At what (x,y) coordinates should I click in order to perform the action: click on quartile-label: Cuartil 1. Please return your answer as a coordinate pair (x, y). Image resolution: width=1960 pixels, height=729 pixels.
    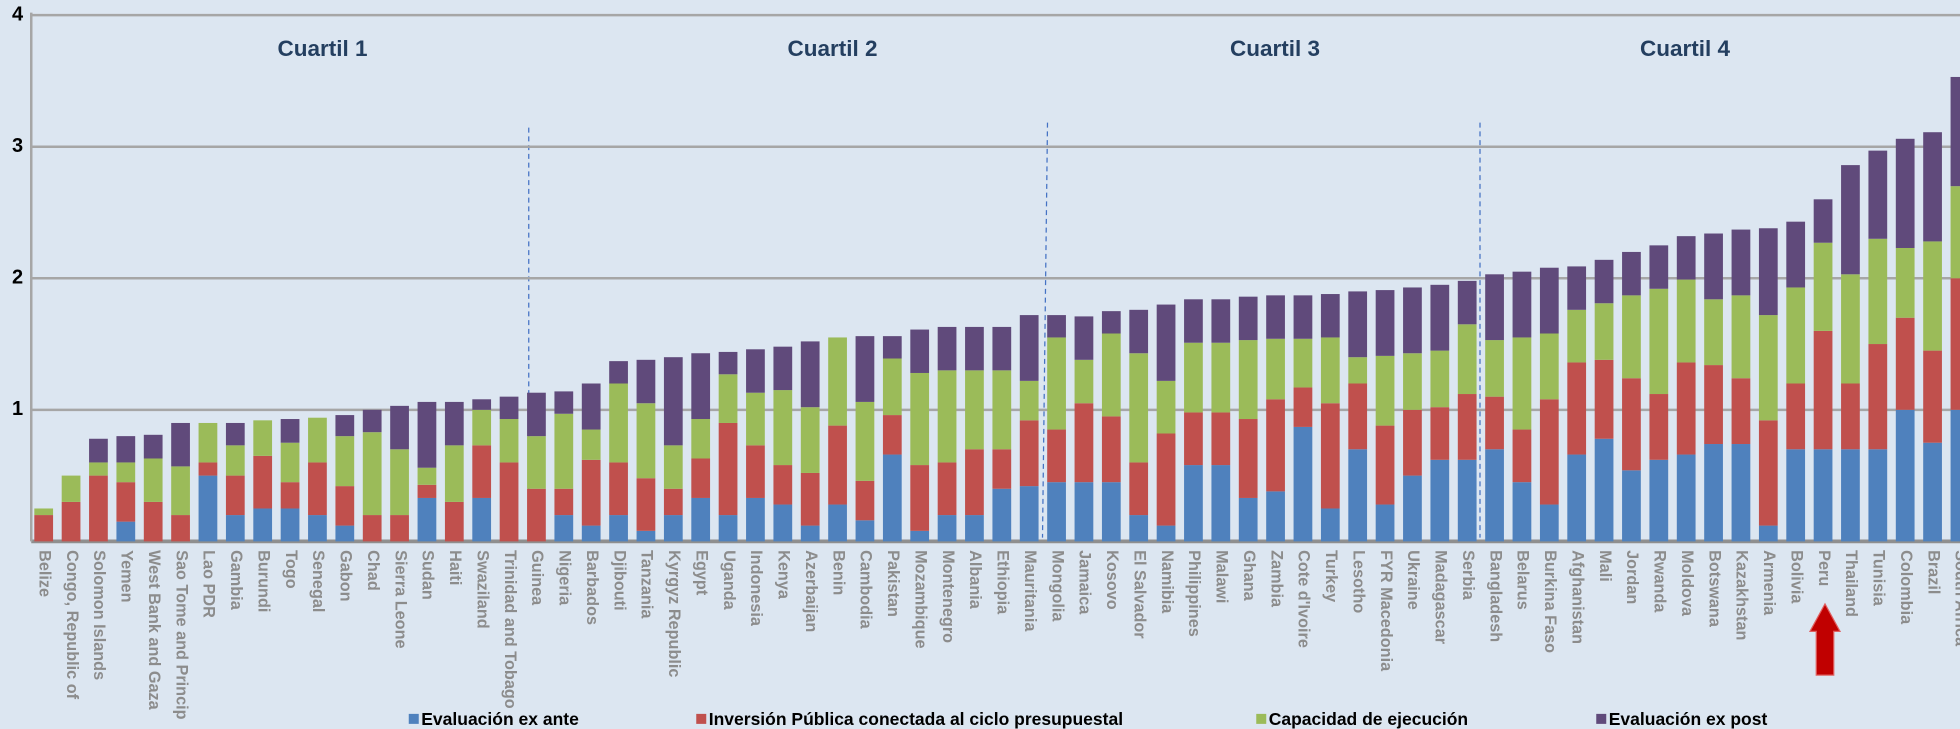
    Looking at the image, I should click on (322, 48).